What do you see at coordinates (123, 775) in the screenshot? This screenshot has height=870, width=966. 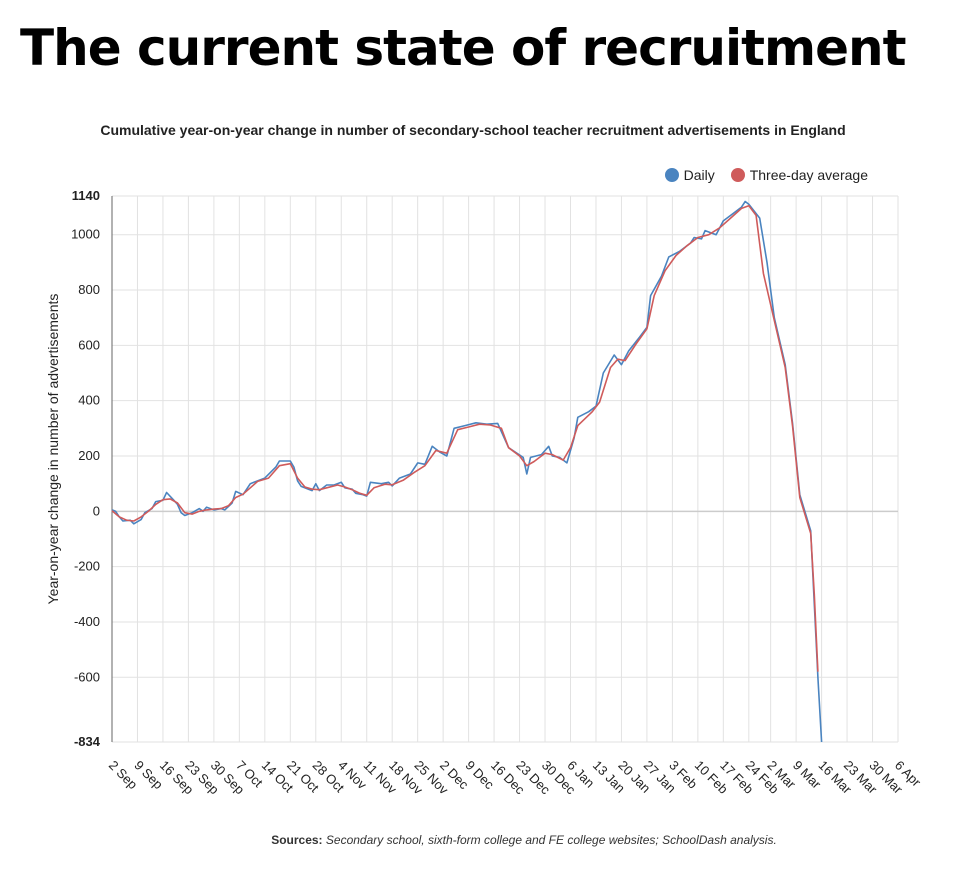 I see `x-tick-label: 2 Sep` at bounding box center [123, 775].